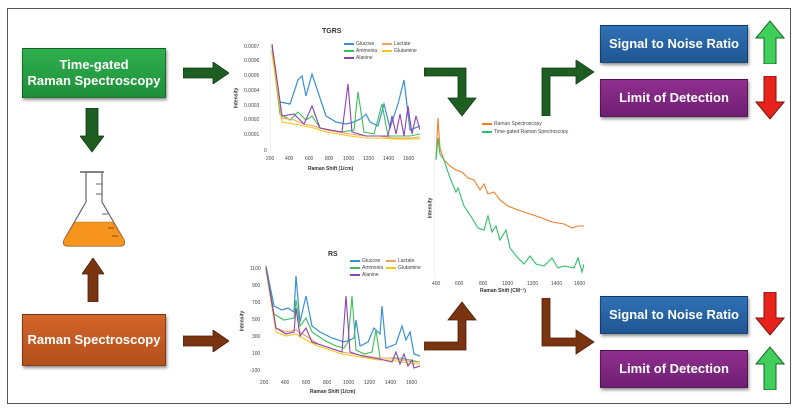  Describe the element at coordinates (568, 326) in the screenshot. I see `arrow-elbow-right-brown-icon` at that location.